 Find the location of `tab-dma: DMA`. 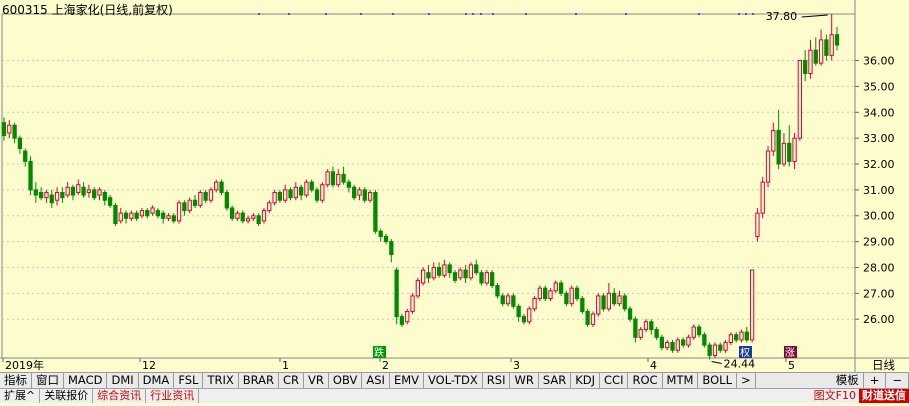

tab-dma: DMA is located at coordinates (157, 381).